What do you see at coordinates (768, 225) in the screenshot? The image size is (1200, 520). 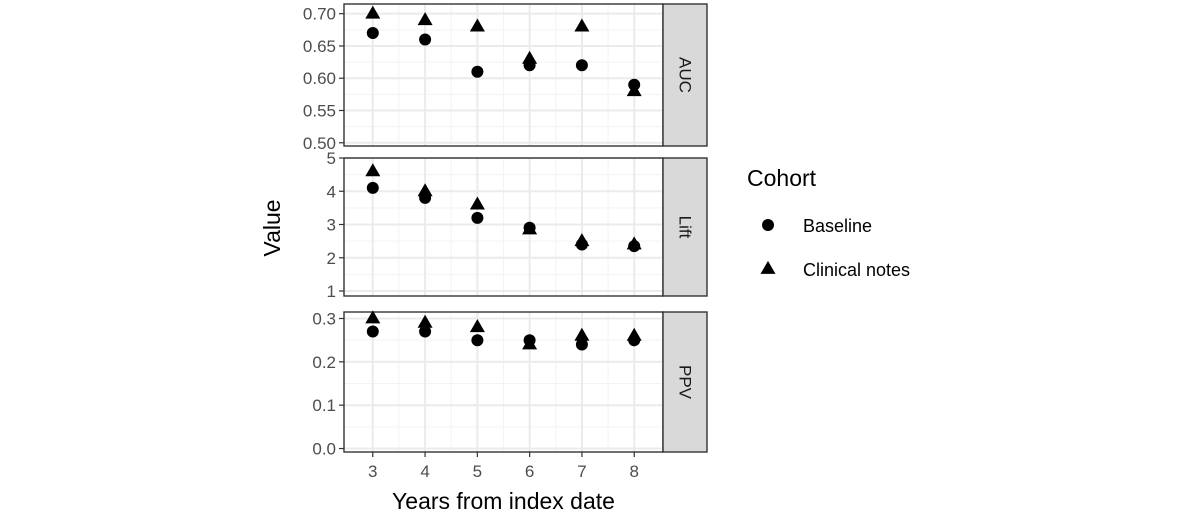 I see `legend-key-baseline` at bounding box center [768, 225].